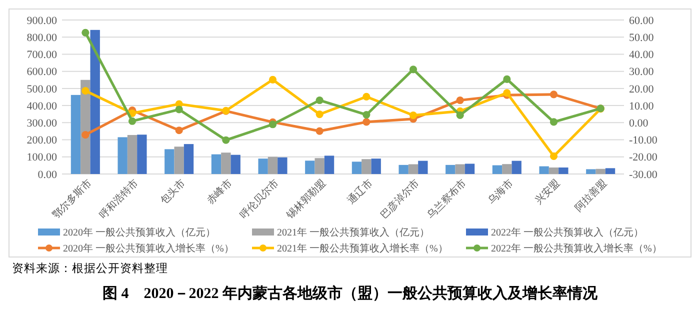 The height and width of the screenshot is (324, 700). Describe the element at coordinates (42, 106) in the screenshot. I see `y-tick-label: 400.00` at that location.